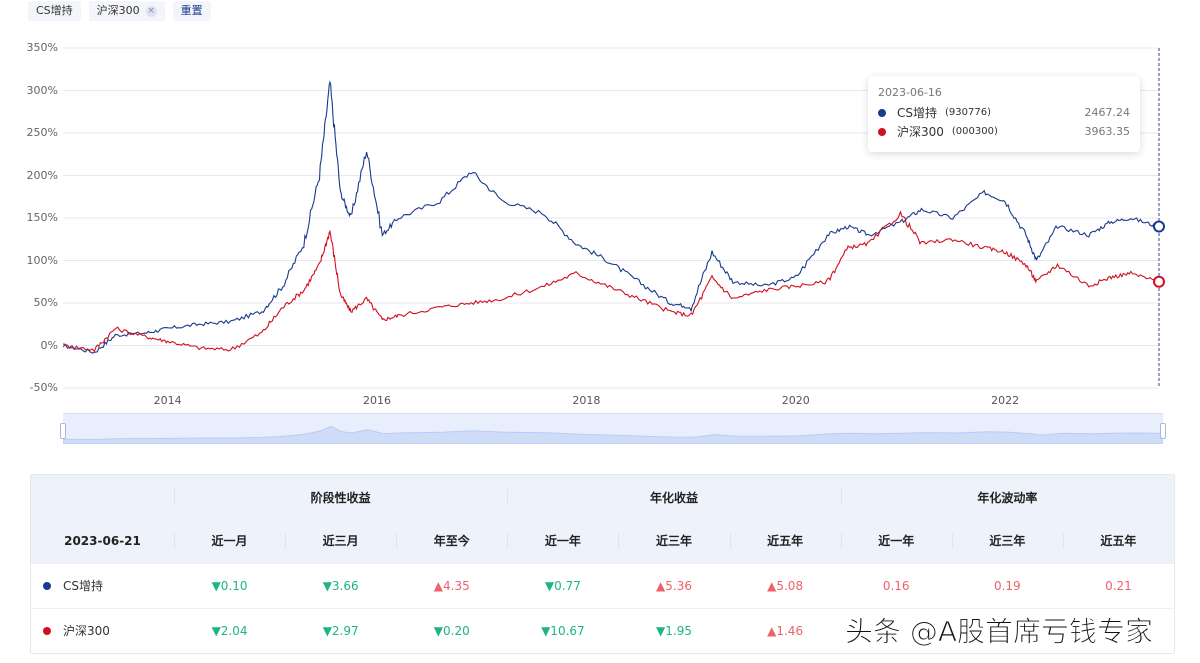  Describe the element at coordinates (896, 585) in the screenshot. I see `value-cell: 0.16` at that location.